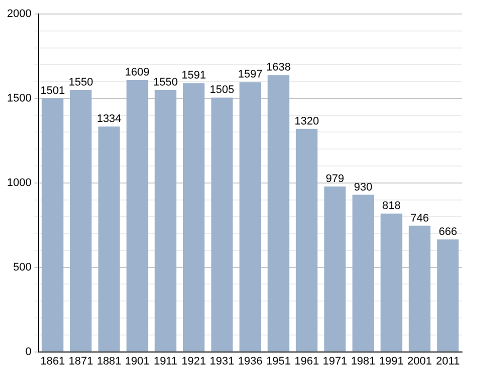  I want to click on data-label: 979, so click(335, 178).